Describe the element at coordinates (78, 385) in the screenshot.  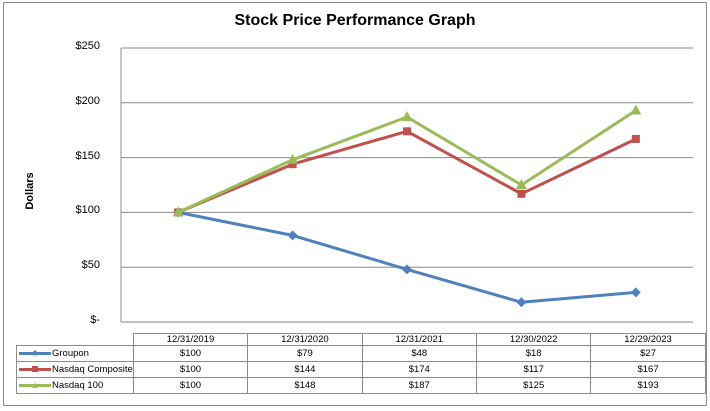
I see `series-name: Nasdaq 100` at that location.